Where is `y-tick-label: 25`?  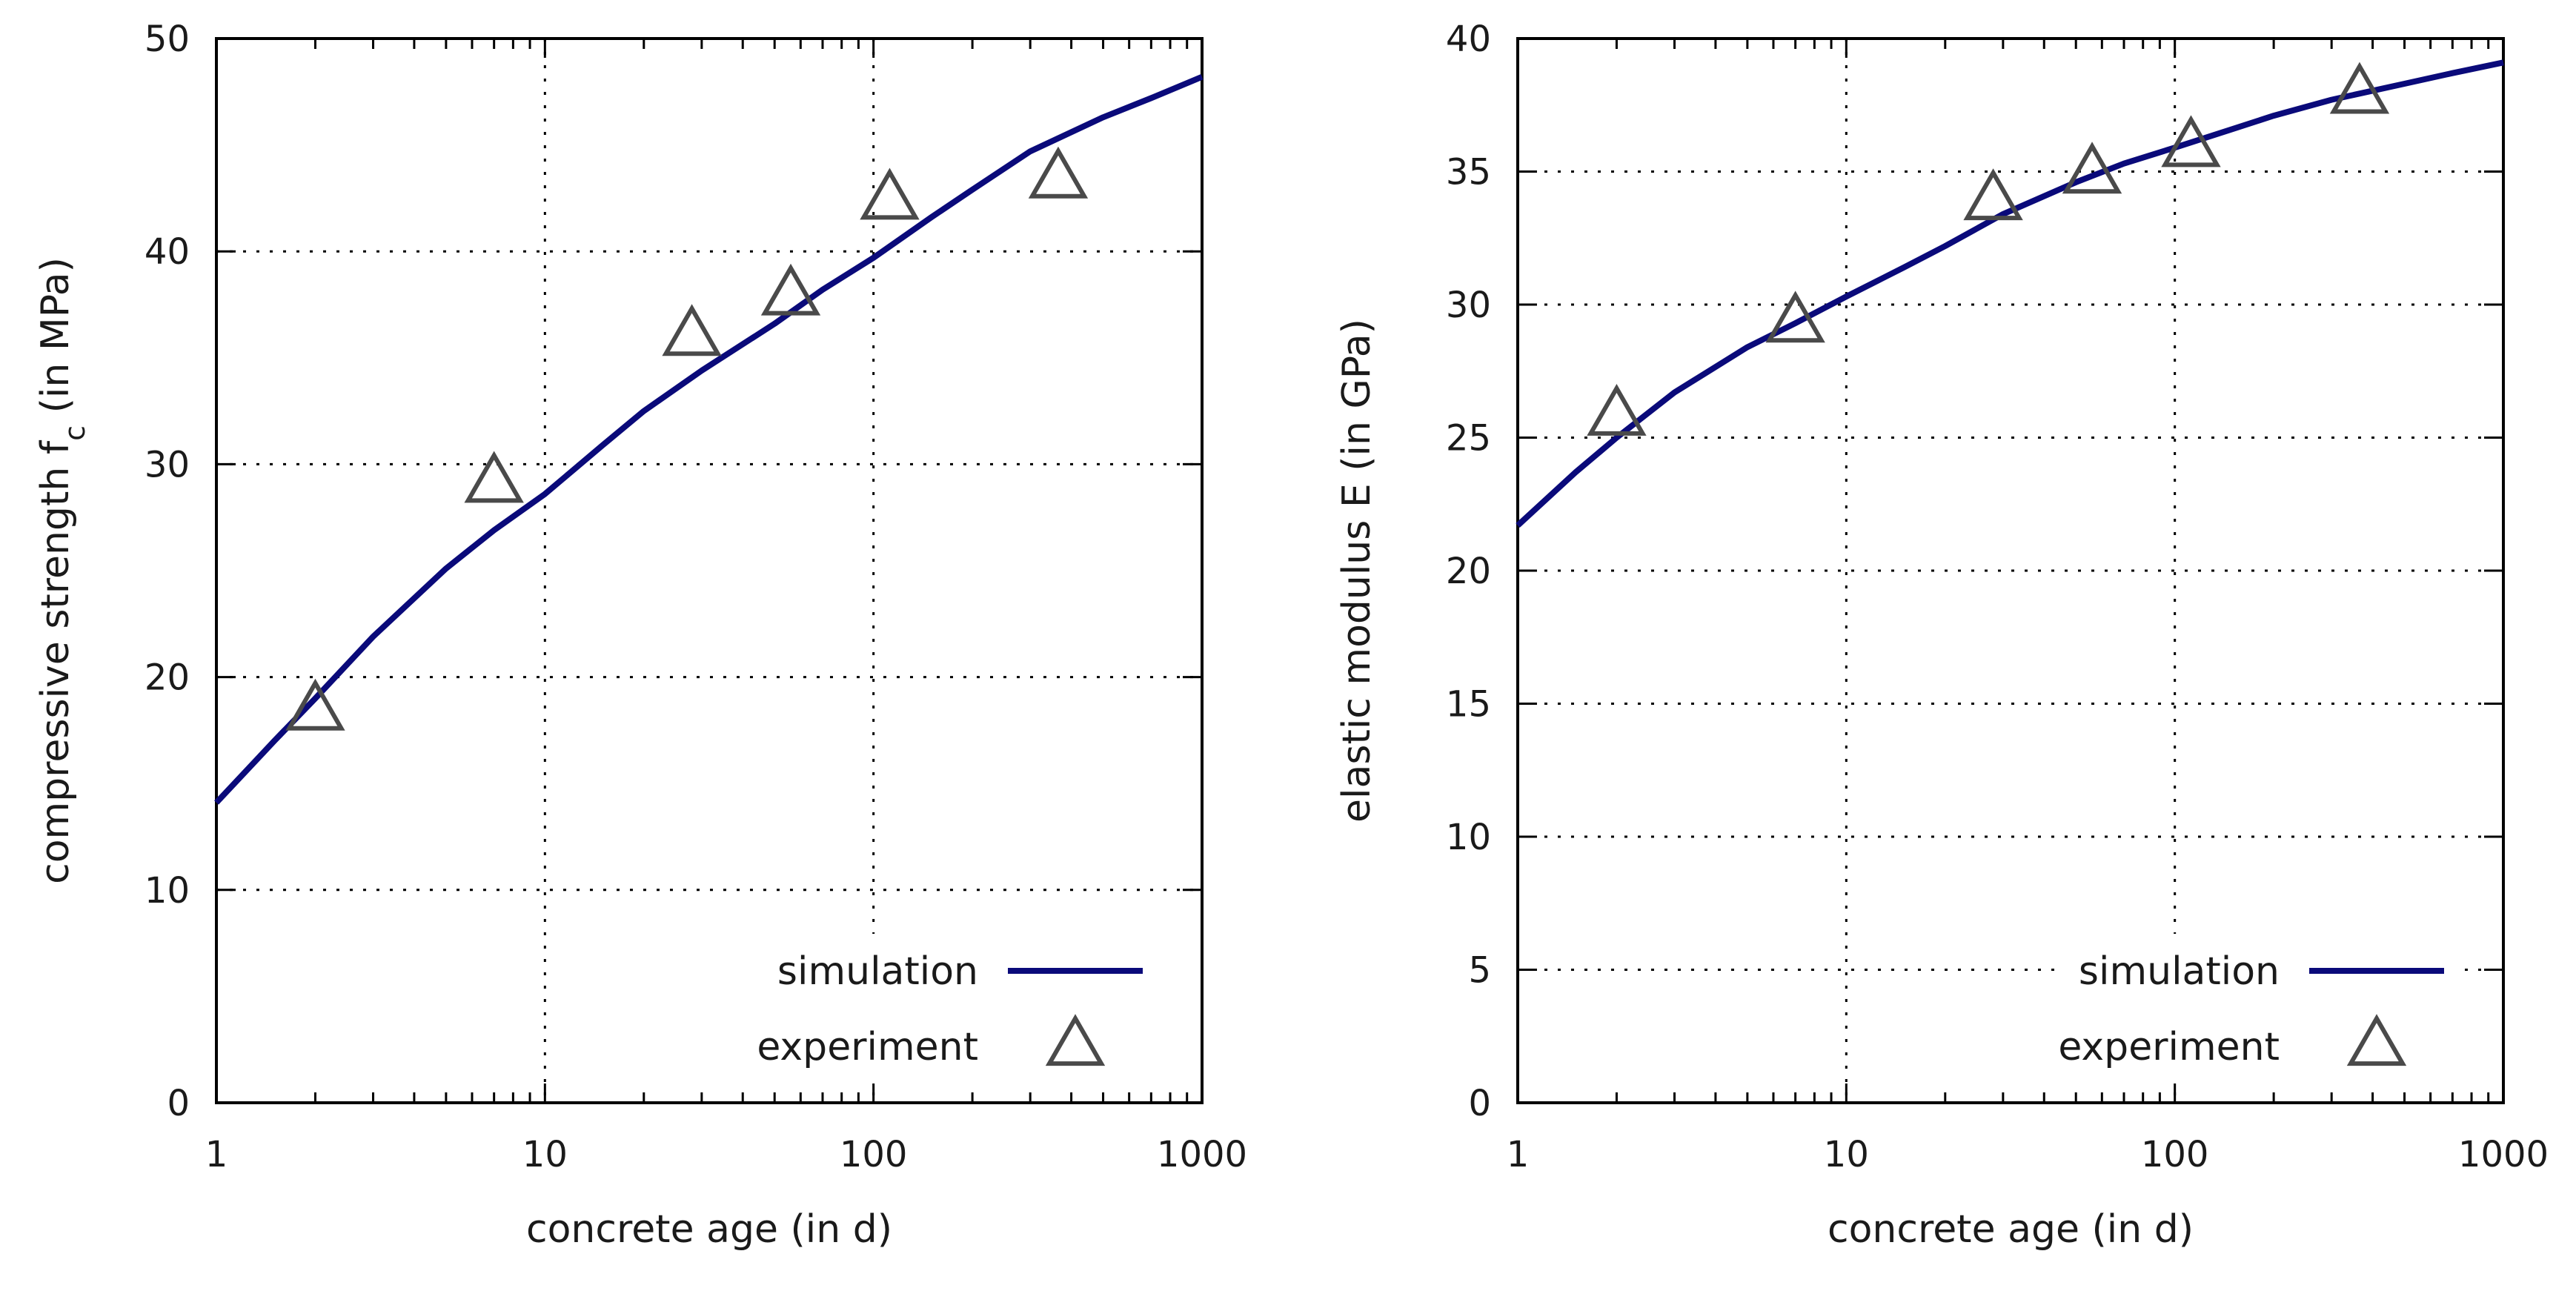 y-tick-label: 25 is located at coordinates (1468, 438).